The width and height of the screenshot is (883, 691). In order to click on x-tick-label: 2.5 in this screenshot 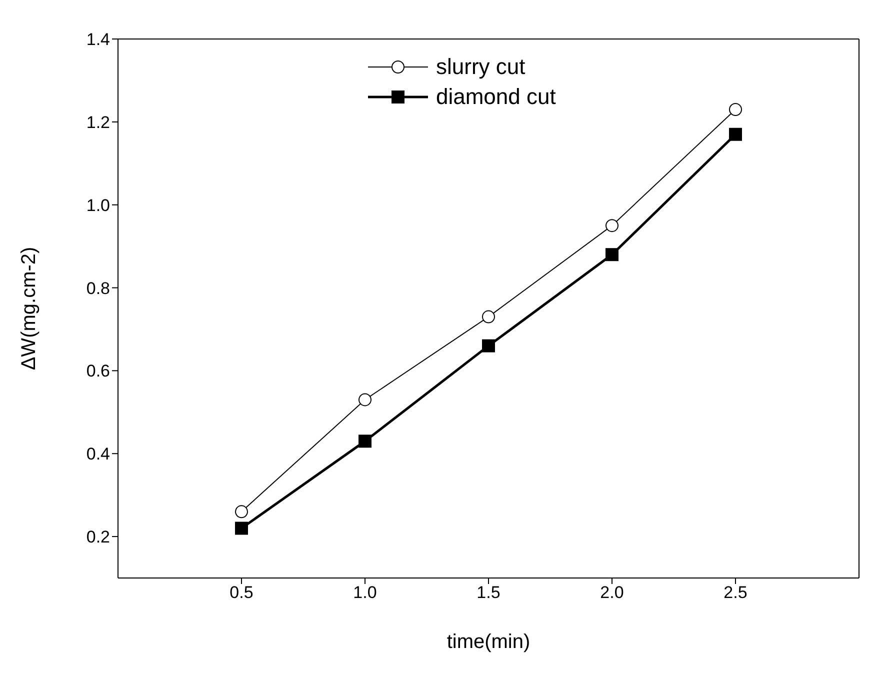, I will do `click(736, 592)`.